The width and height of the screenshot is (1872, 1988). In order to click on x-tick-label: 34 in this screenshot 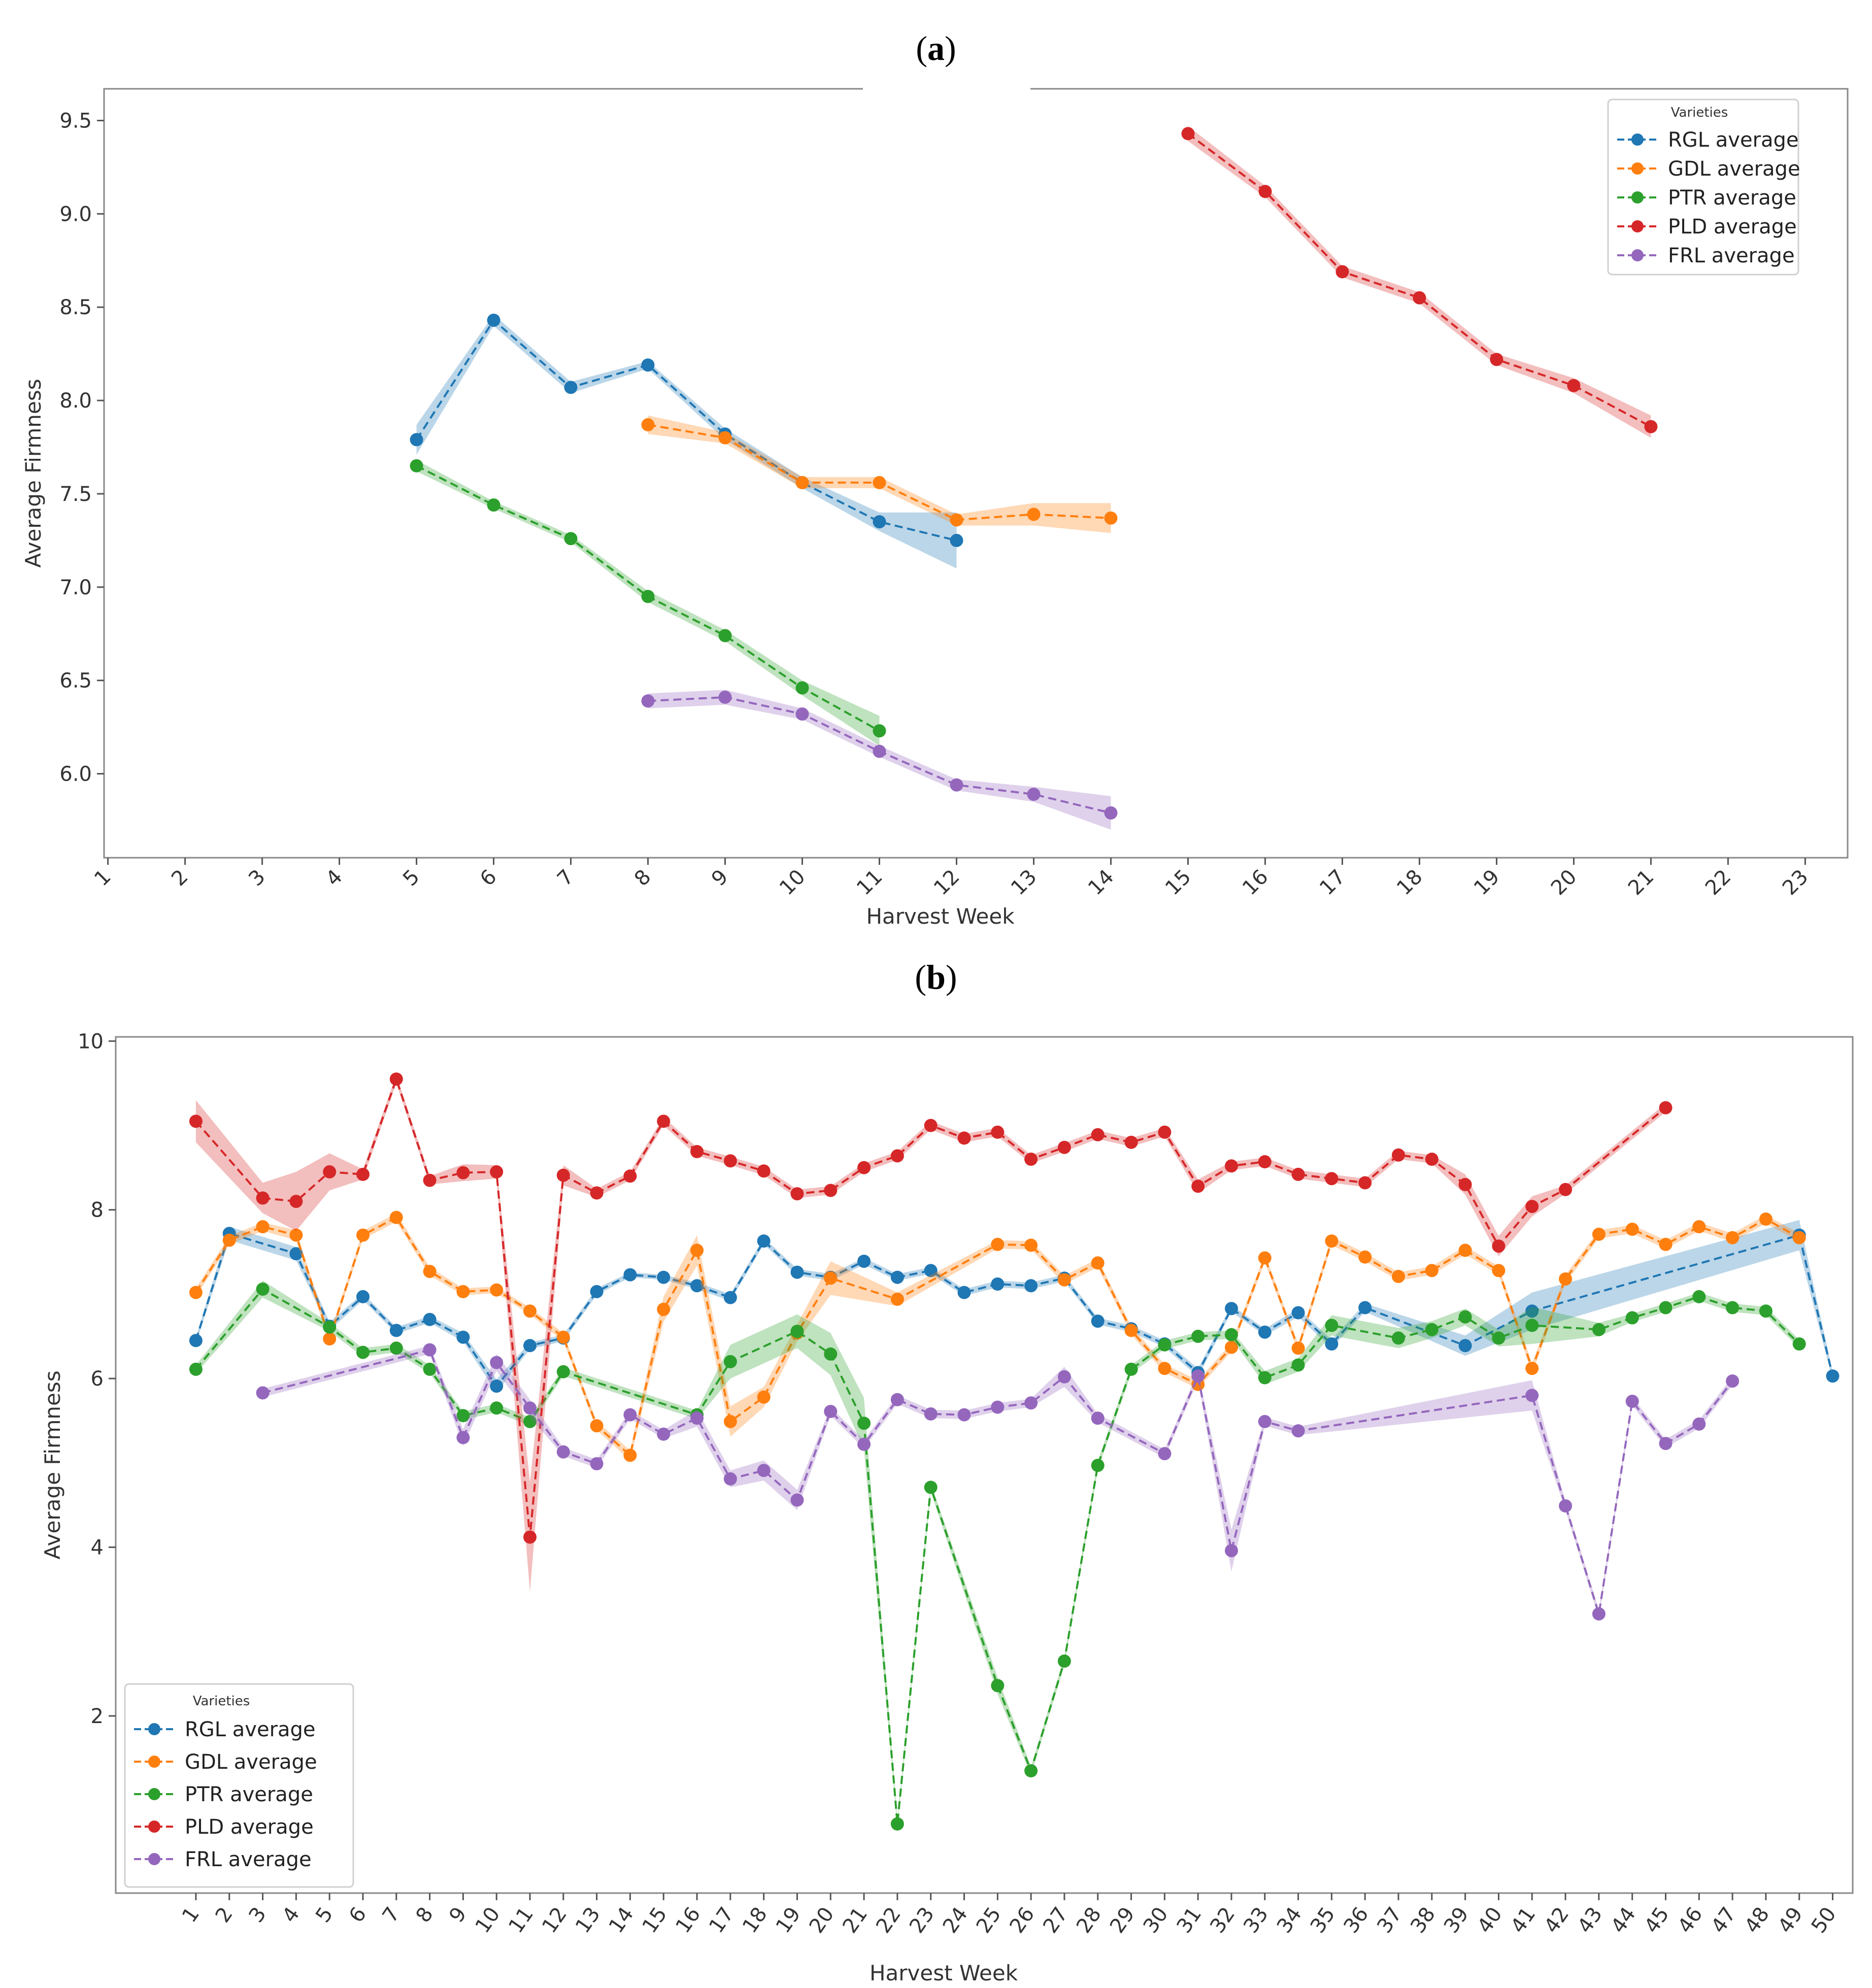, I will do `click(1290, 1920)`.